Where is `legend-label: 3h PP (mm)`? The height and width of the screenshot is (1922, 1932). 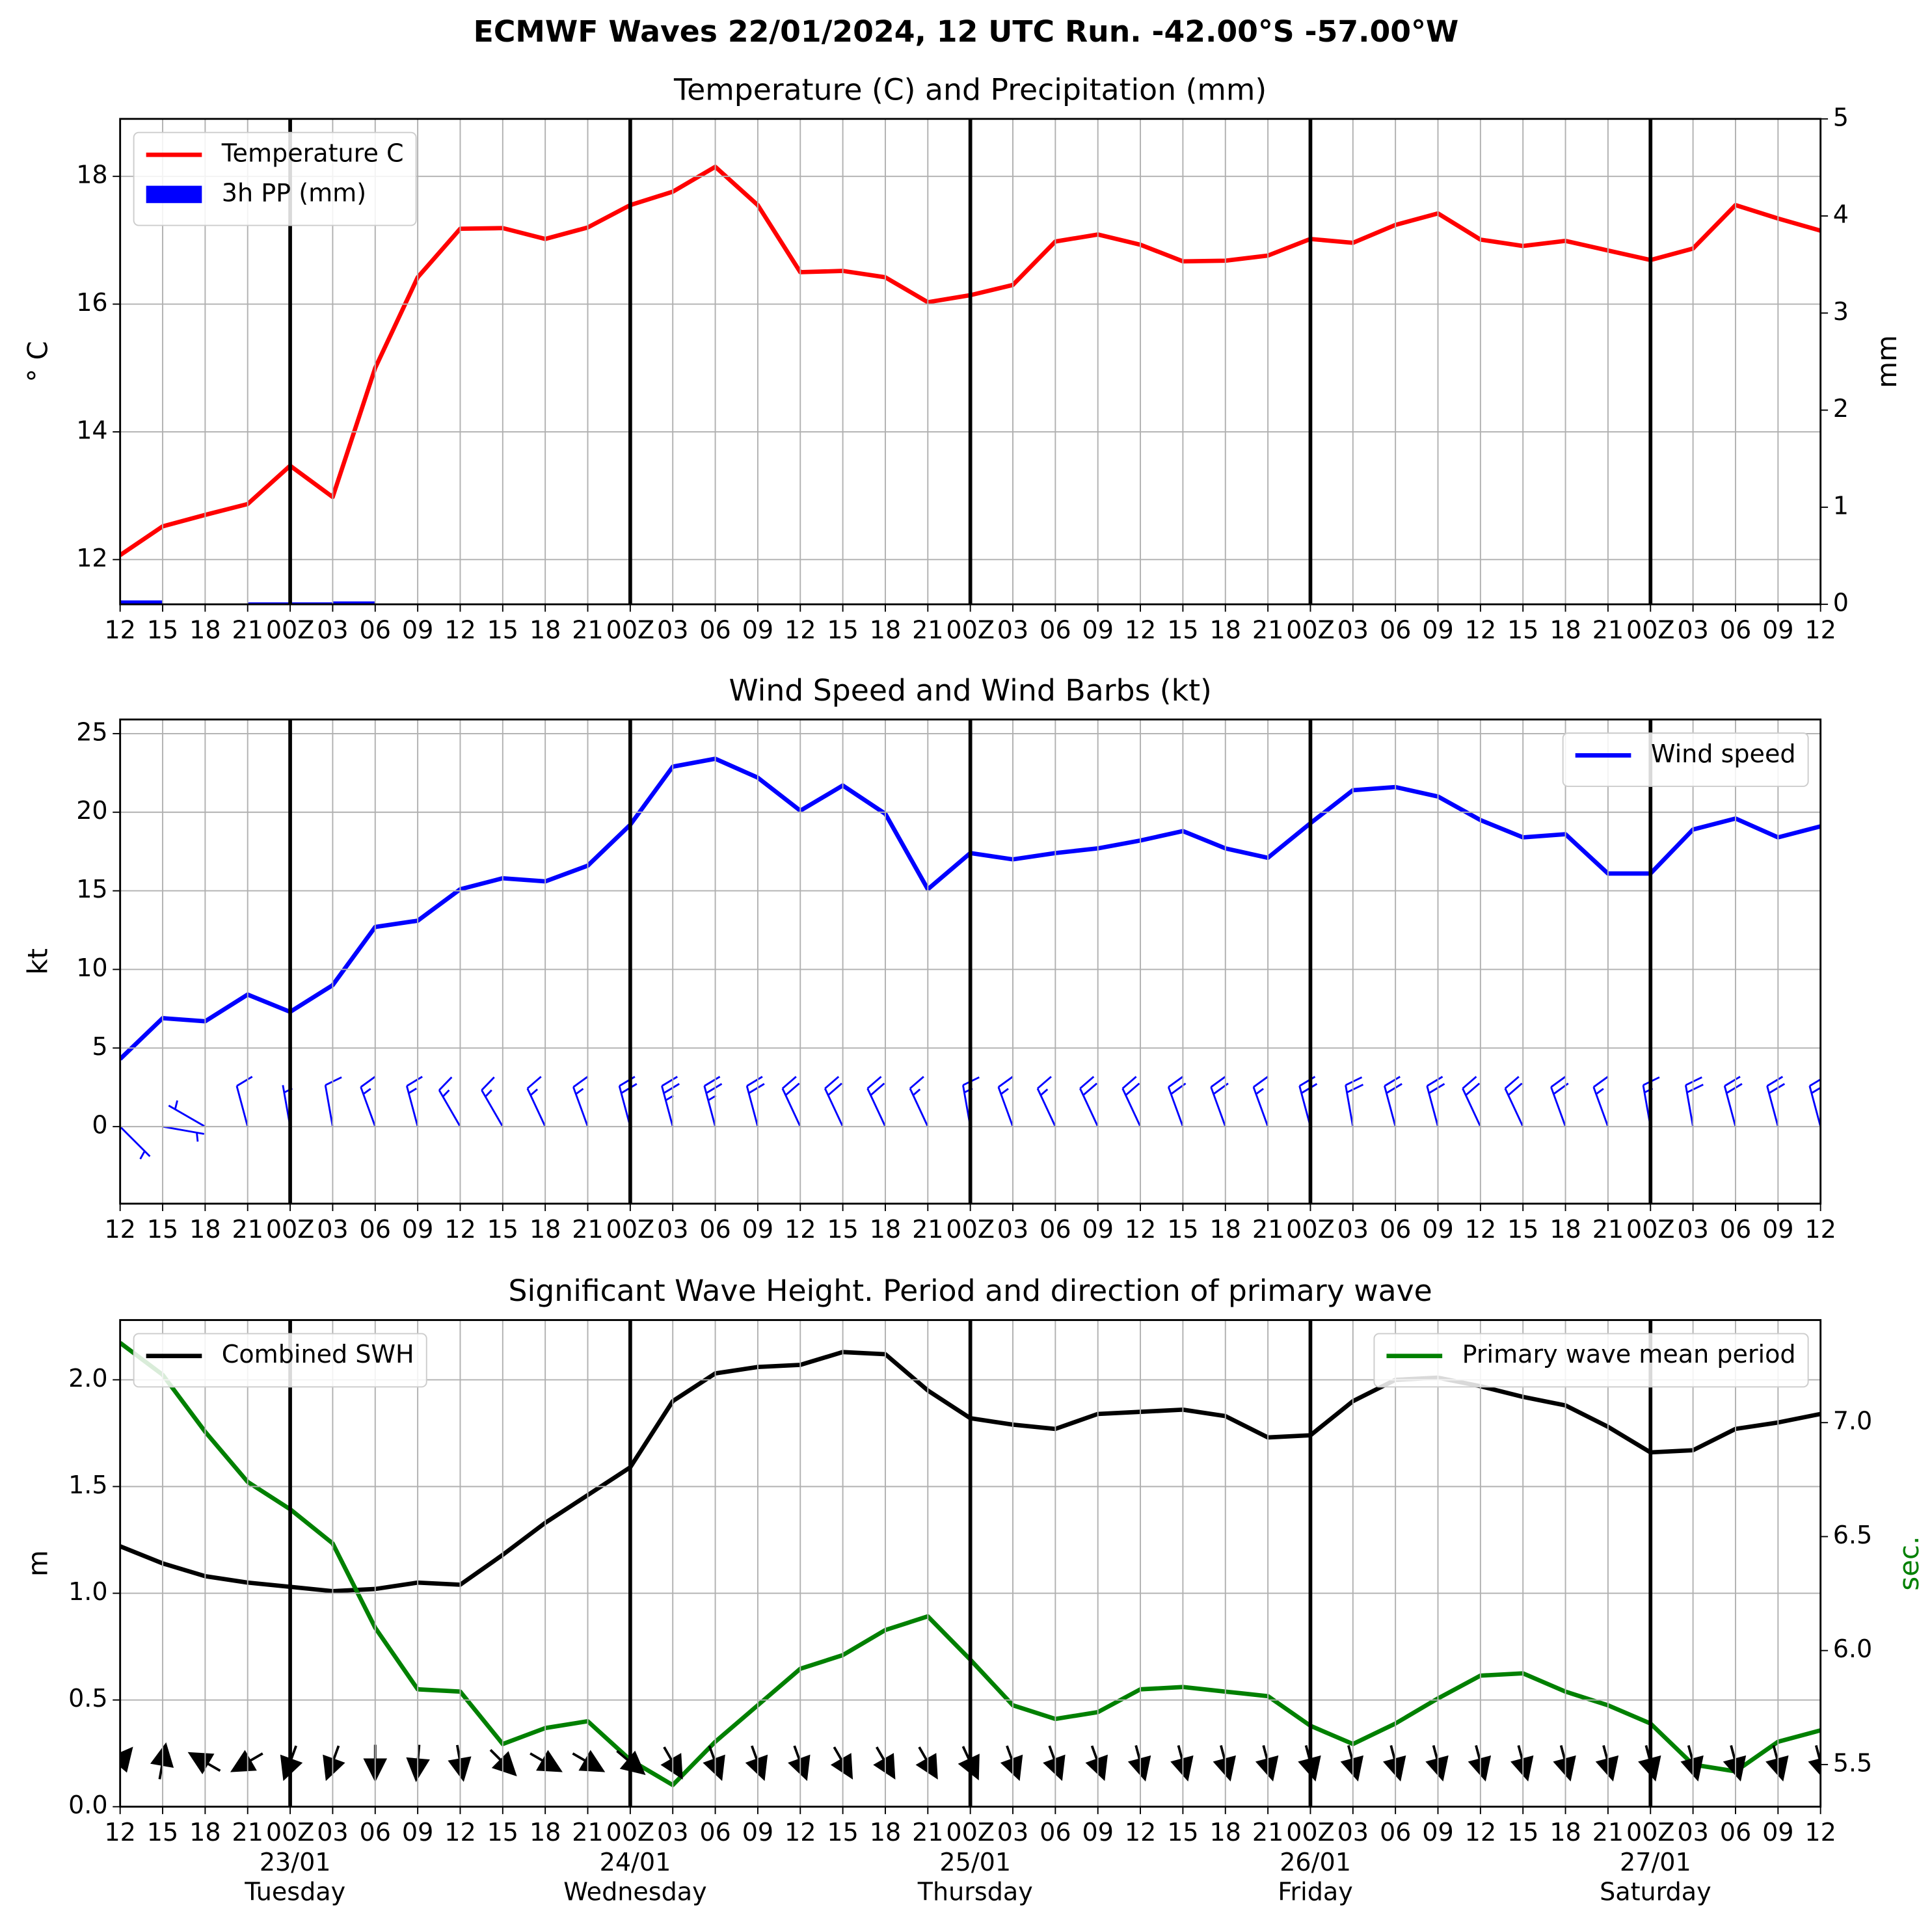 legend-label: 3h PP (mm) is located at coordinates (294, 192).